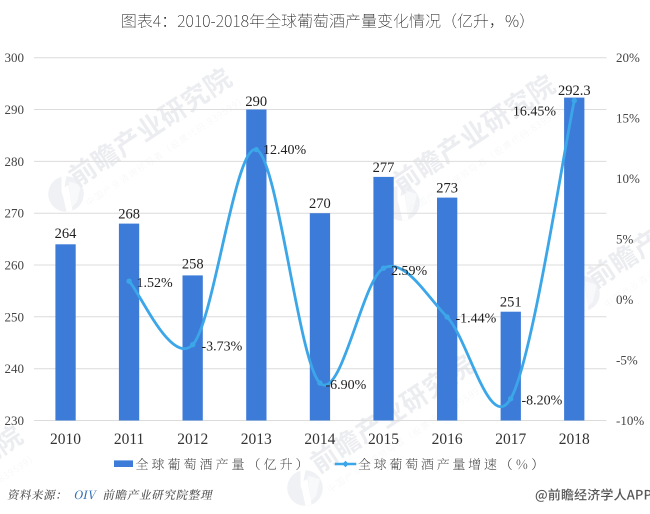 This screenshot has width=650, height=514. I want to click on svg-text: 2016, so click(447, 439).